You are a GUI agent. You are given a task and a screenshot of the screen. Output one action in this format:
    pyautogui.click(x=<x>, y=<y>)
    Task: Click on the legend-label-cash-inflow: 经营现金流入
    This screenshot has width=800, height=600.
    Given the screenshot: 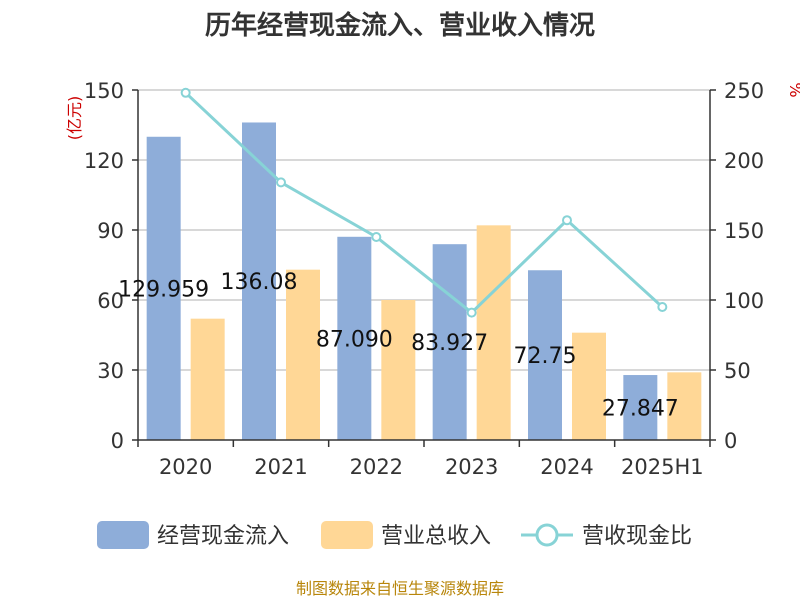 What is the action you would take?
    pyautogui.click(x=223, y=536)
    